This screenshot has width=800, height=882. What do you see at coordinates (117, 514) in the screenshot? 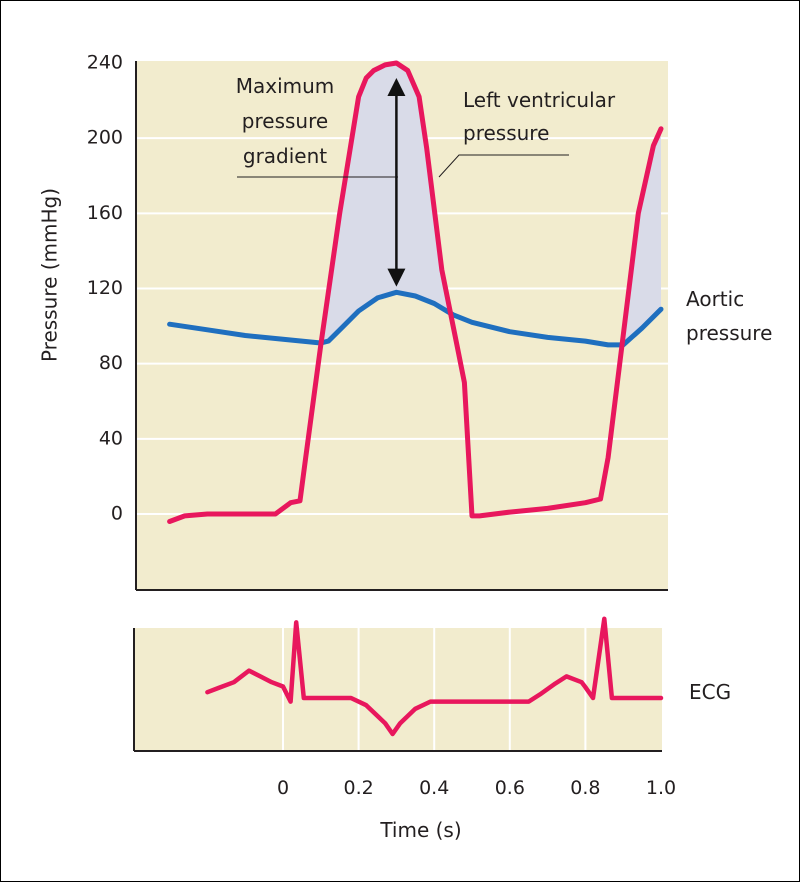
I see `y-tick-label-0: 0` at bounding box center [117, 514].